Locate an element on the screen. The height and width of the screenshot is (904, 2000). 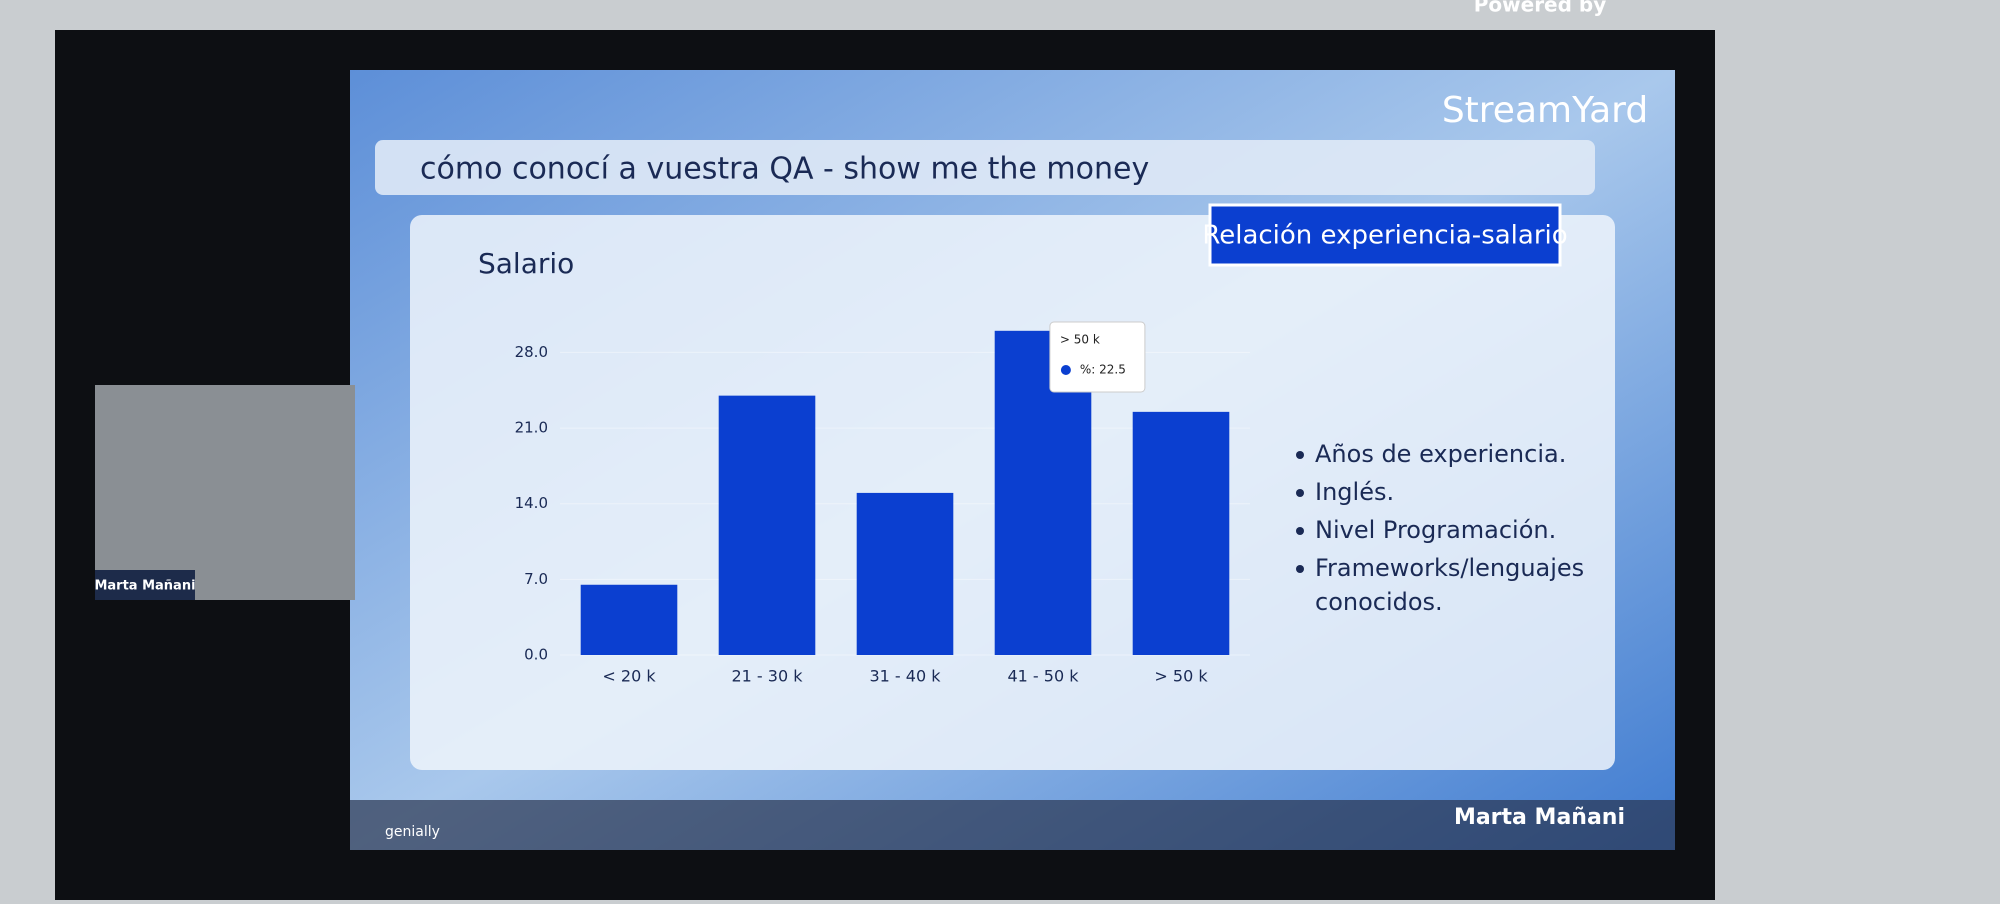
y-tick-label: 0.0 is located at coordinates (536, 655).